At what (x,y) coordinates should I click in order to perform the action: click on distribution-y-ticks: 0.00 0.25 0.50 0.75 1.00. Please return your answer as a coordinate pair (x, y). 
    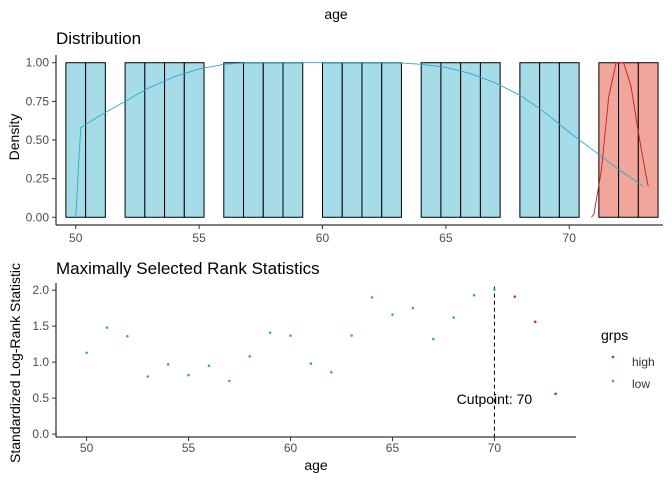
    Looking at the image, I should click on (41, 140).